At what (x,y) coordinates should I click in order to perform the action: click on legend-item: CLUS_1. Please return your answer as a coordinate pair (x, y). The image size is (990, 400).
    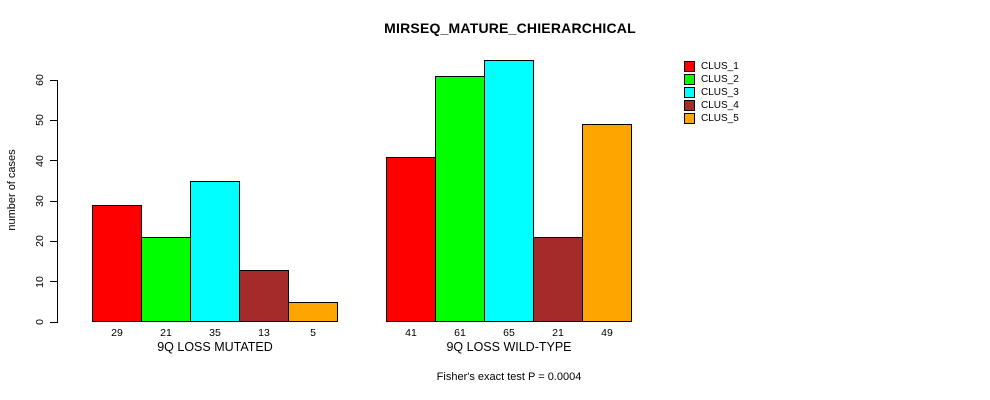
    Looking at the image, I should click on (711, 66).